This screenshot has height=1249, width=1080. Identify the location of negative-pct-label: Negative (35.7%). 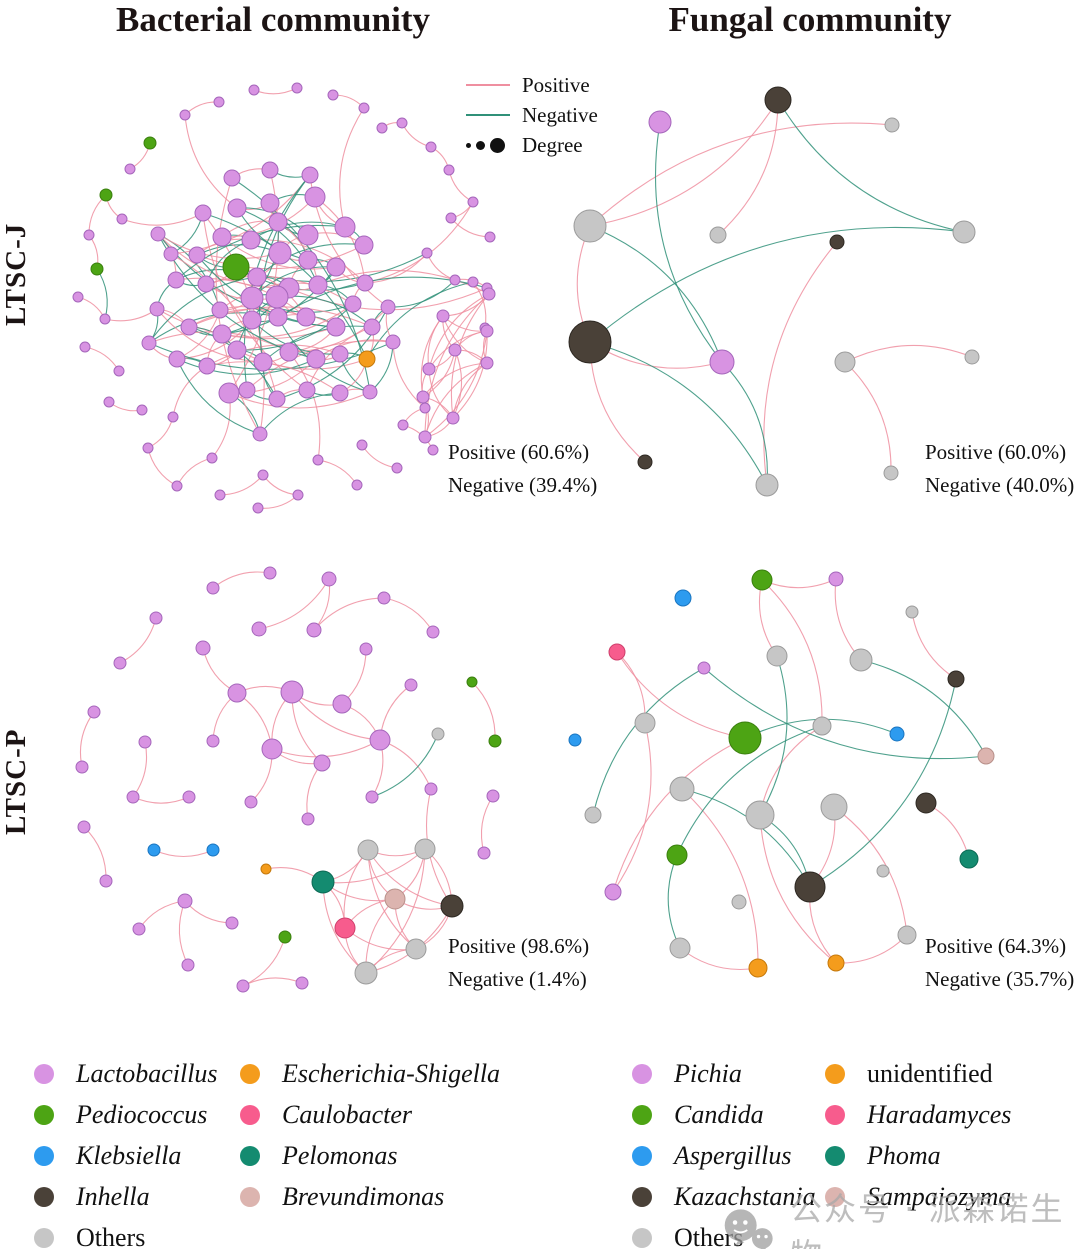
(1000, 979).